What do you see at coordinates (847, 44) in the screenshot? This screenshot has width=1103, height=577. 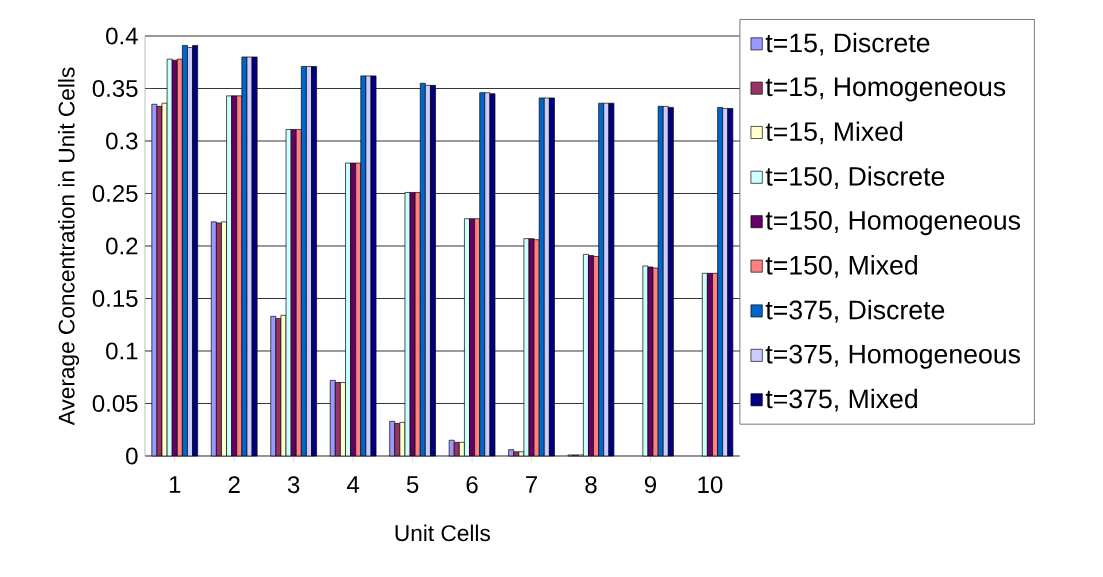 I see `legend-label: t=15, Discrete` at bounding box center [847, 44].